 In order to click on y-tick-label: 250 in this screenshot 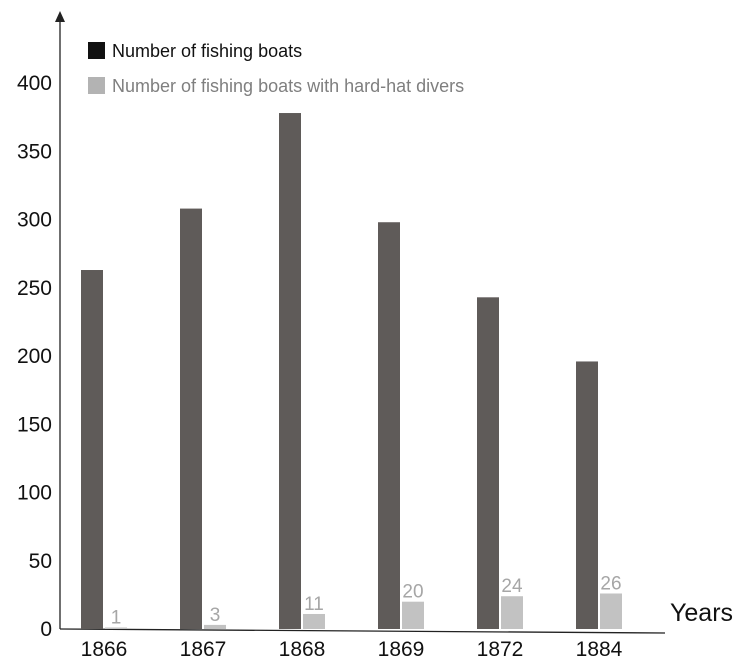, I will do `click(34, 288)`.